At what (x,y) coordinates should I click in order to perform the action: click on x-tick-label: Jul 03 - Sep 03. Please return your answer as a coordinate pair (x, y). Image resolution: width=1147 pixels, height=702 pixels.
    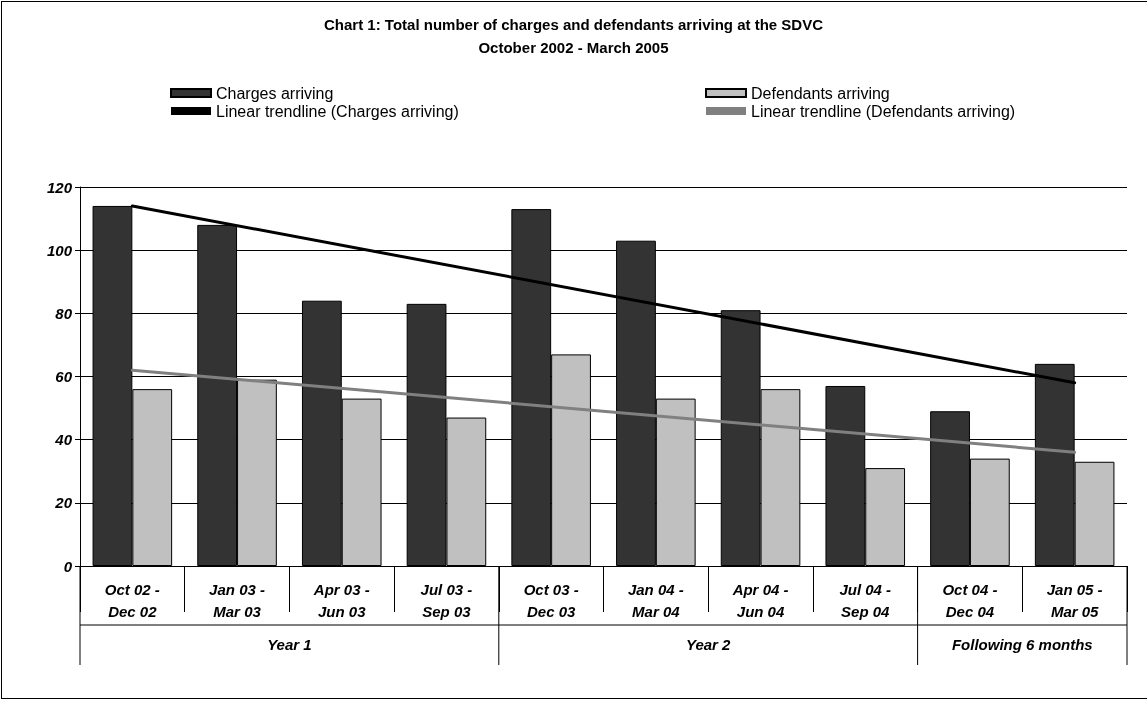
    Looking at the image, I should click on (446, 600).